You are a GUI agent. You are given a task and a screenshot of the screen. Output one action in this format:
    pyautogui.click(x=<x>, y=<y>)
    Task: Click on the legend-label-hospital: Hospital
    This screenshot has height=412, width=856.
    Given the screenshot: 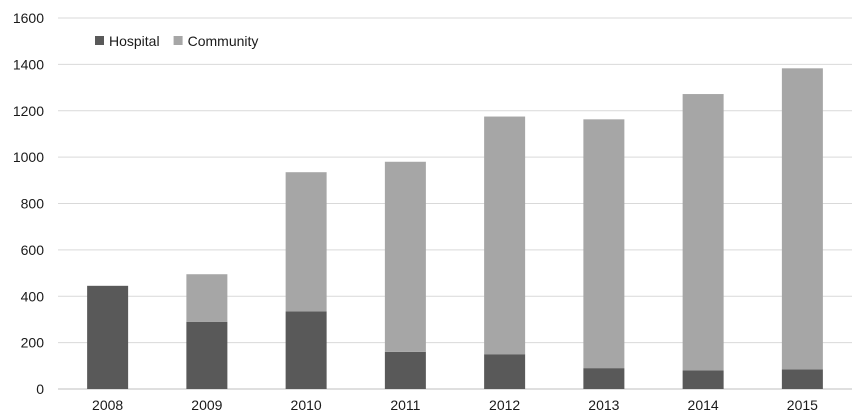 What is the action you would take?
    pyautogui.click(x=134, y=41)
    